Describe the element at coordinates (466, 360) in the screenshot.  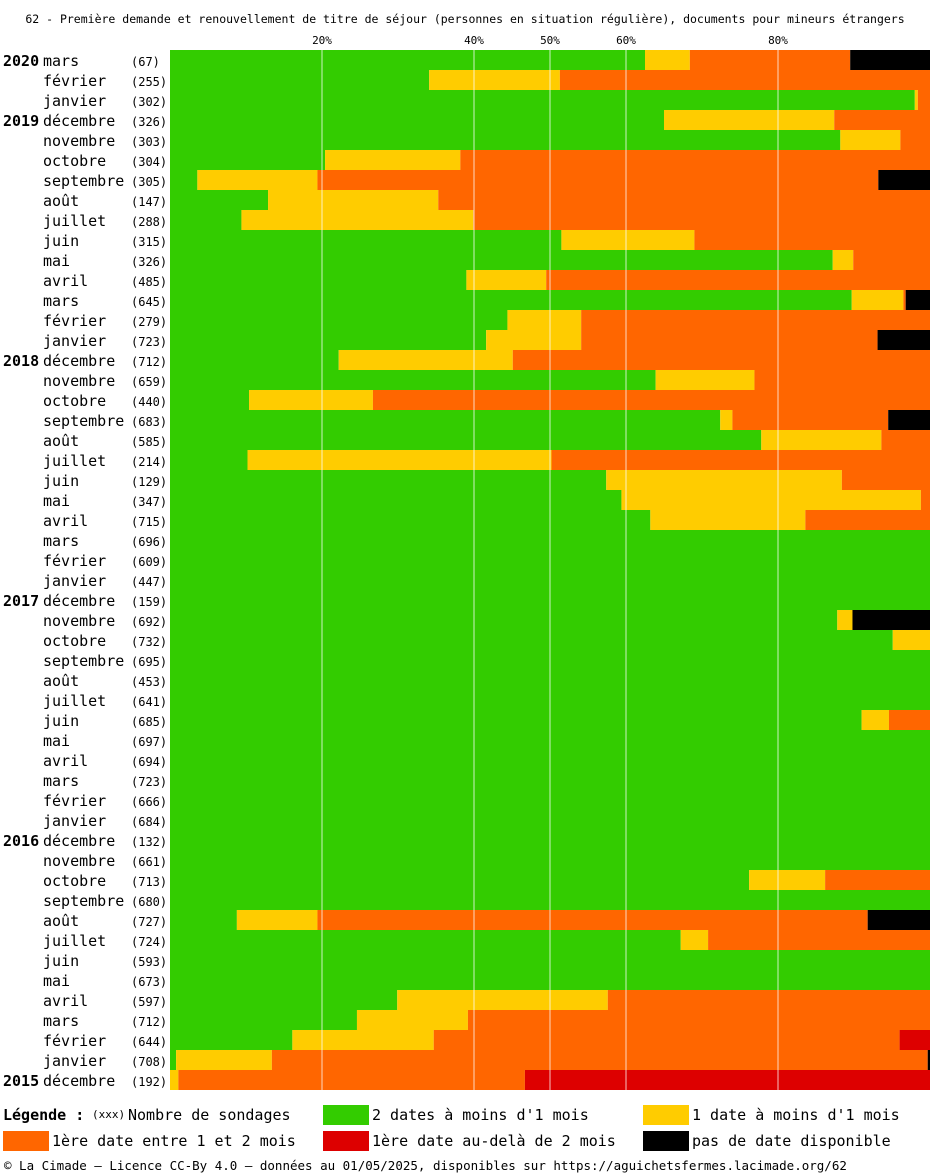
I see `chart-row: 2018 décembre (712)` at that location.